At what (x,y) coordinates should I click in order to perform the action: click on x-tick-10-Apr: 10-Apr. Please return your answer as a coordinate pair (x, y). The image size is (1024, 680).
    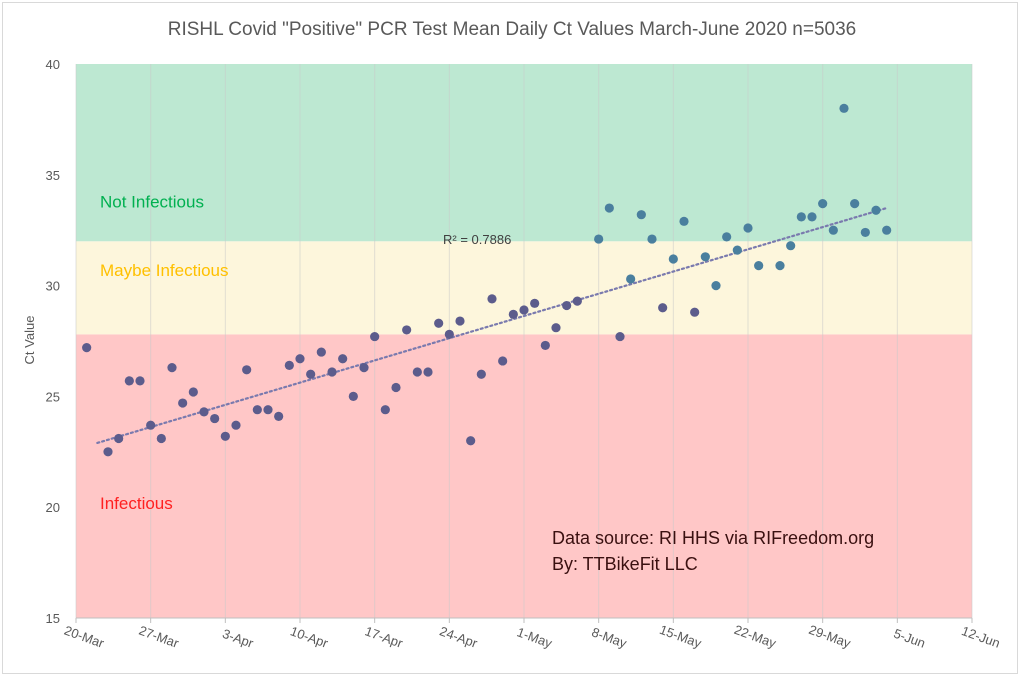
    Looking at the image, I should click on (309, 637).